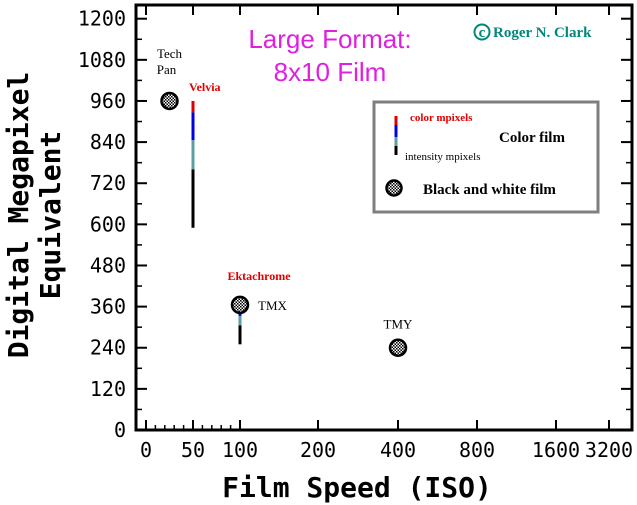 Image resolution: width=637 pixels, height=505 pixels. What do you see at coordinates (532, 138) in the screenshot?
I see `legend-color-film: Color film` at bounding box center [532, 138].